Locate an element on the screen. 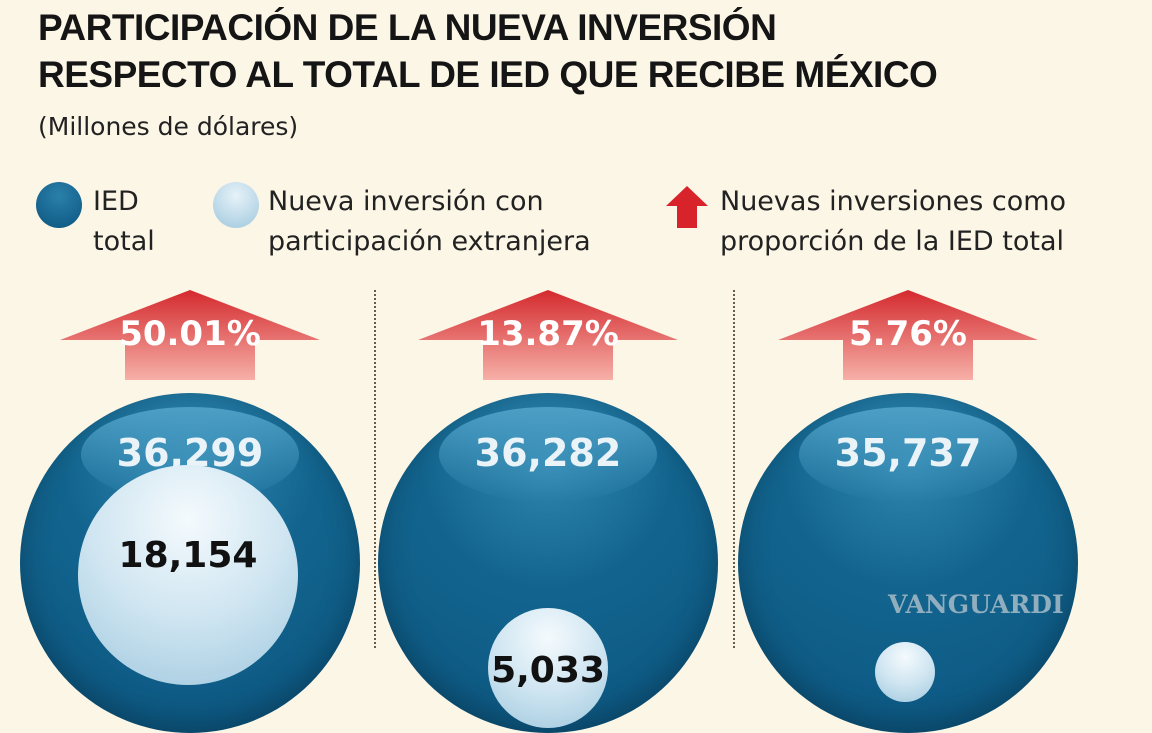 This screenshot has width=1152, height=733. proportion-label: 13.87% is located at coordinates (548, 334).